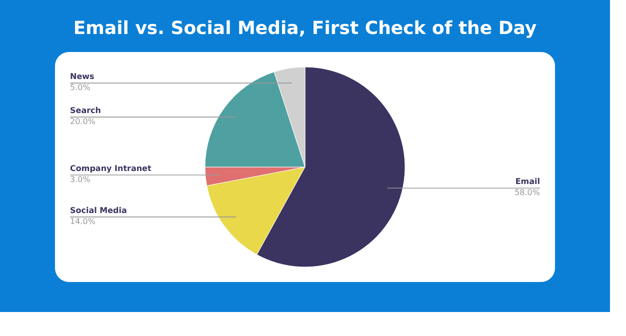  I want to click on data-label: 14.0%, so click(83, 221).